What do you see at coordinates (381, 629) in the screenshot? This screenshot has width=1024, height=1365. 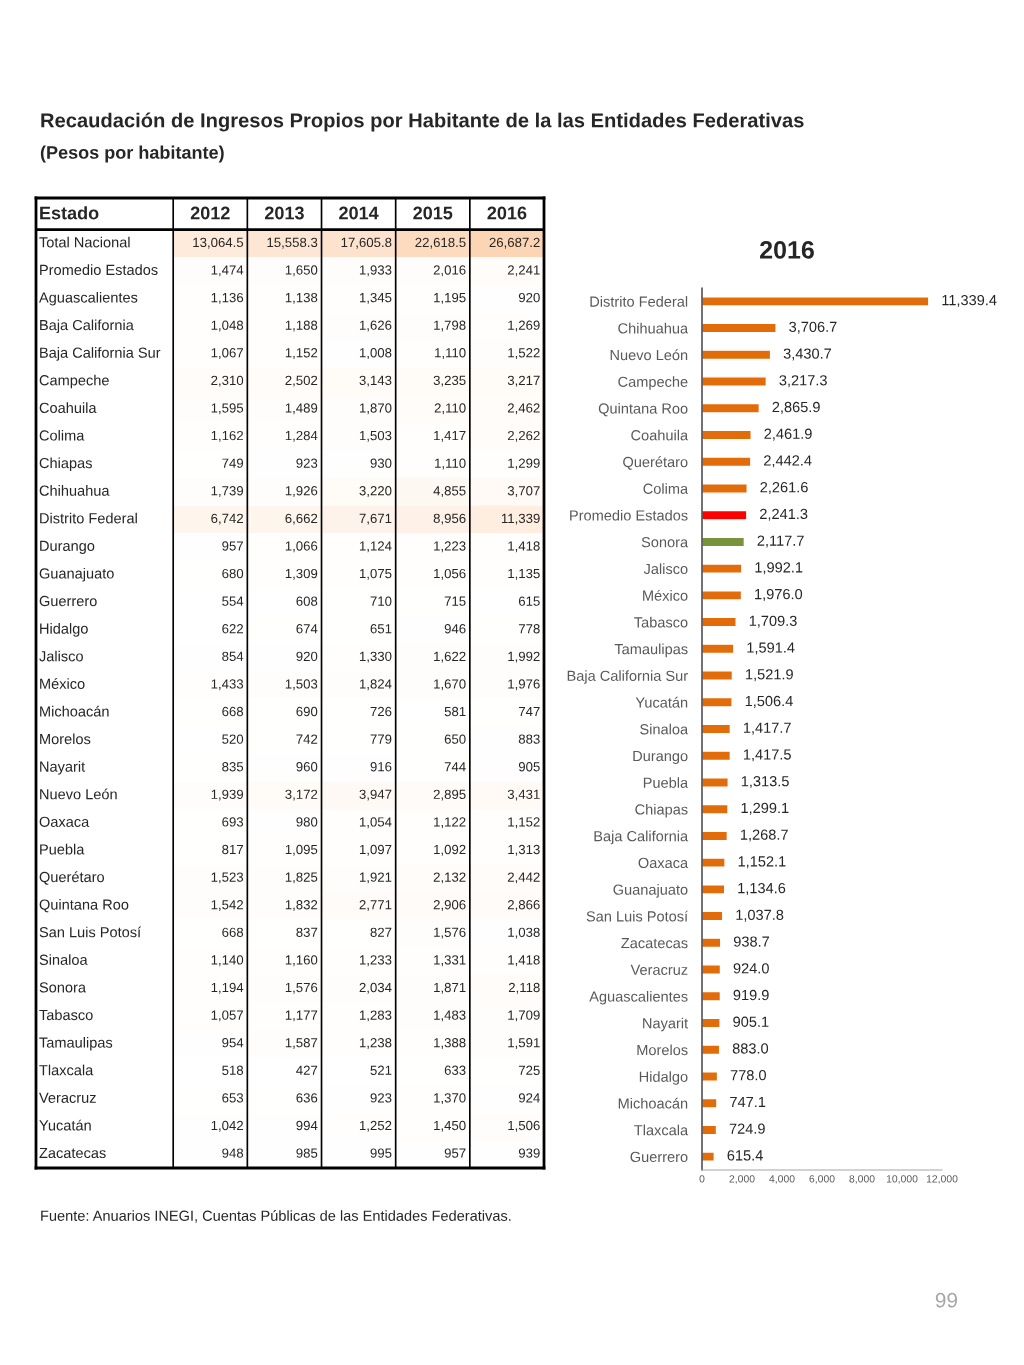 I see `data-label: 651` at bounding box center [381, 629].